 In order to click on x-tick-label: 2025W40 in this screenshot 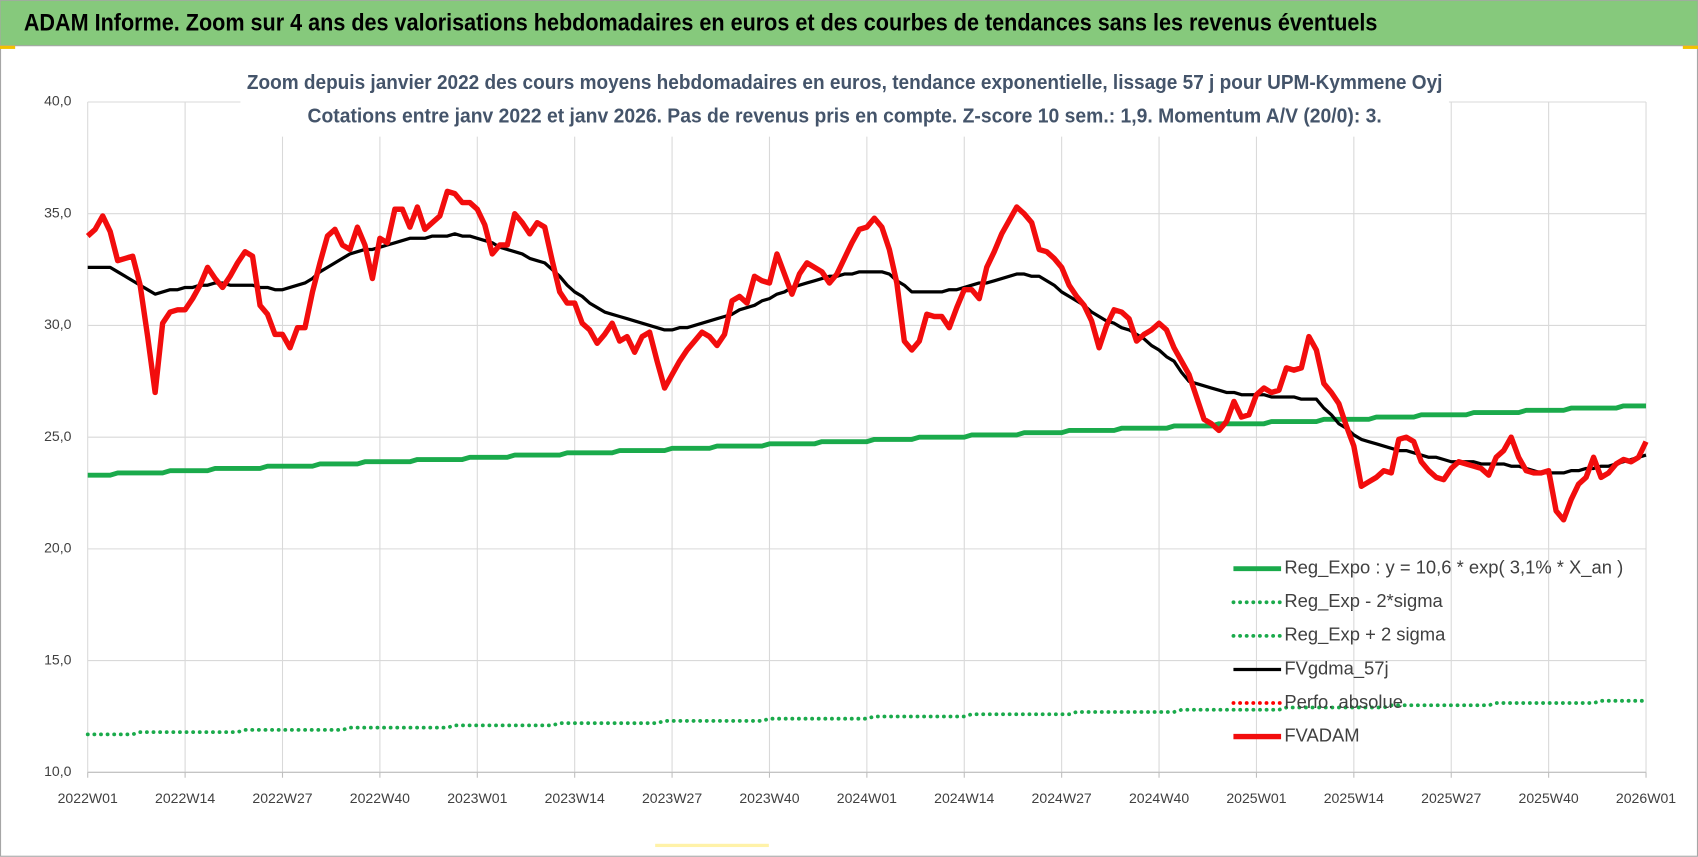, I will do `click(1549, 798)`.